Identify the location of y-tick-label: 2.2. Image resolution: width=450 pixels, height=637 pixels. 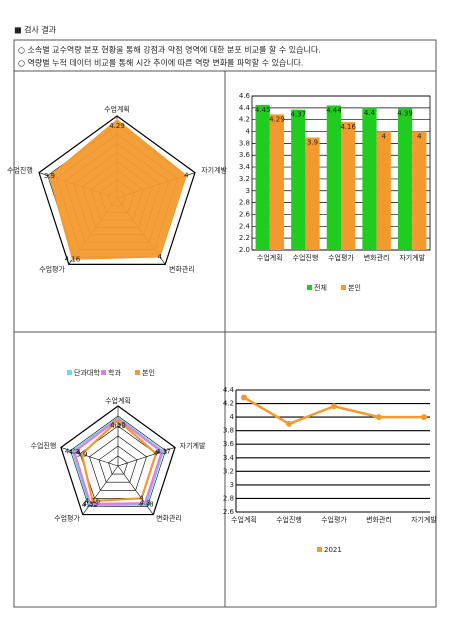
(244, 238).